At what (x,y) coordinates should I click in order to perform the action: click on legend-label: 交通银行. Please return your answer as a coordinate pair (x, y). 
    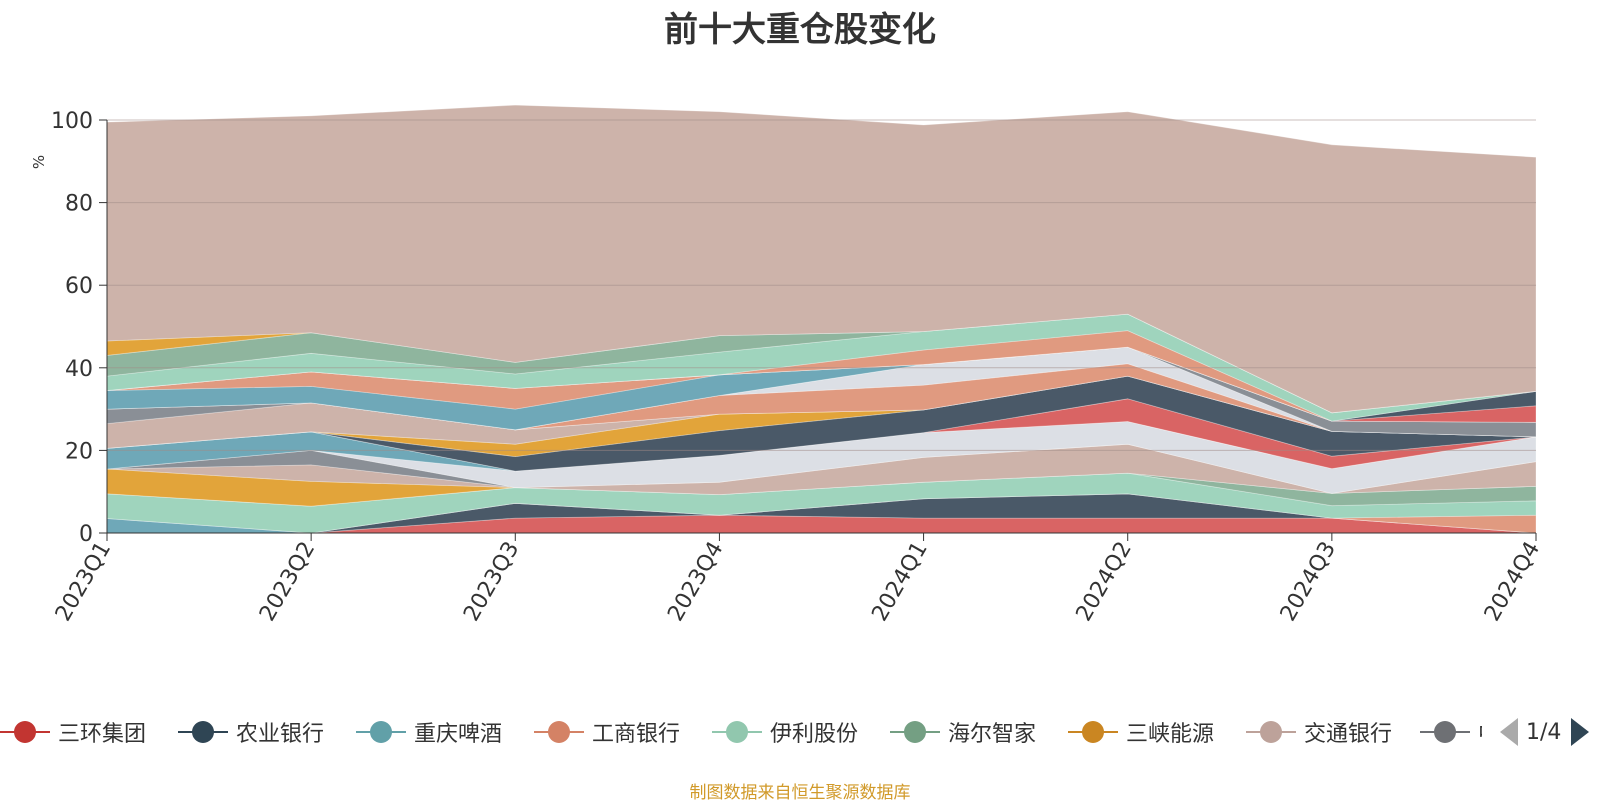
    Looking at the image, I should click on (1348, 734).